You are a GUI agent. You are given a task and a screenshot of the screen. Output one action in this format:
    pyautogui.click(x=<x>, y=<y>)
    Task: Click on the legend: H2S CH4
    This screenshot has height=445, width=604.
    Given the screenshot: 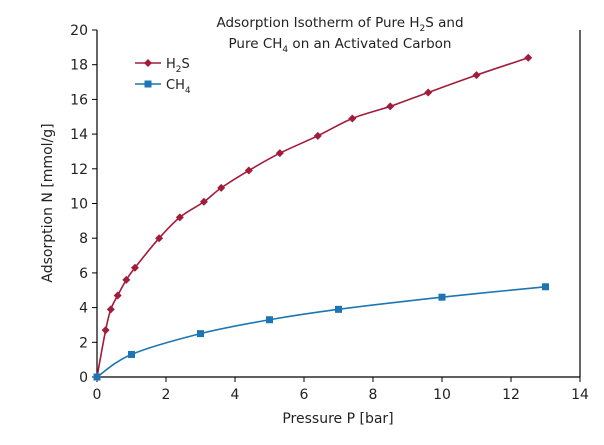 What is the action you would take?
    pyautogui.click(x=163, y=76)
    